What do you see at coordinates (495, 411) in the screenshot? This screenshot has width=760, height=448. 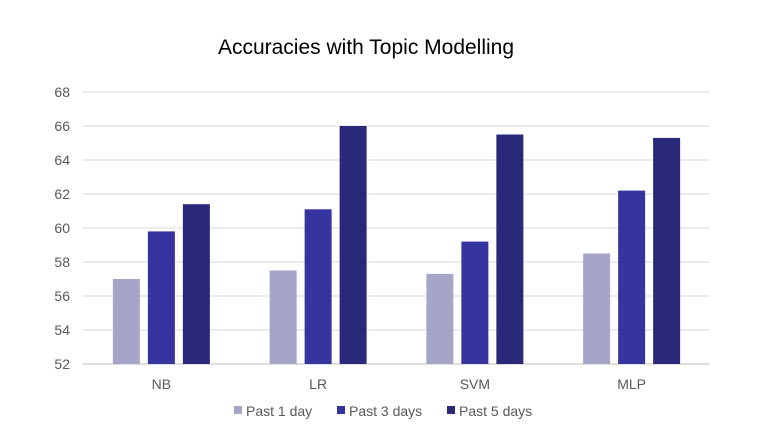 I see `legend-label: Past 5 days` at bounding box center [495, 411].